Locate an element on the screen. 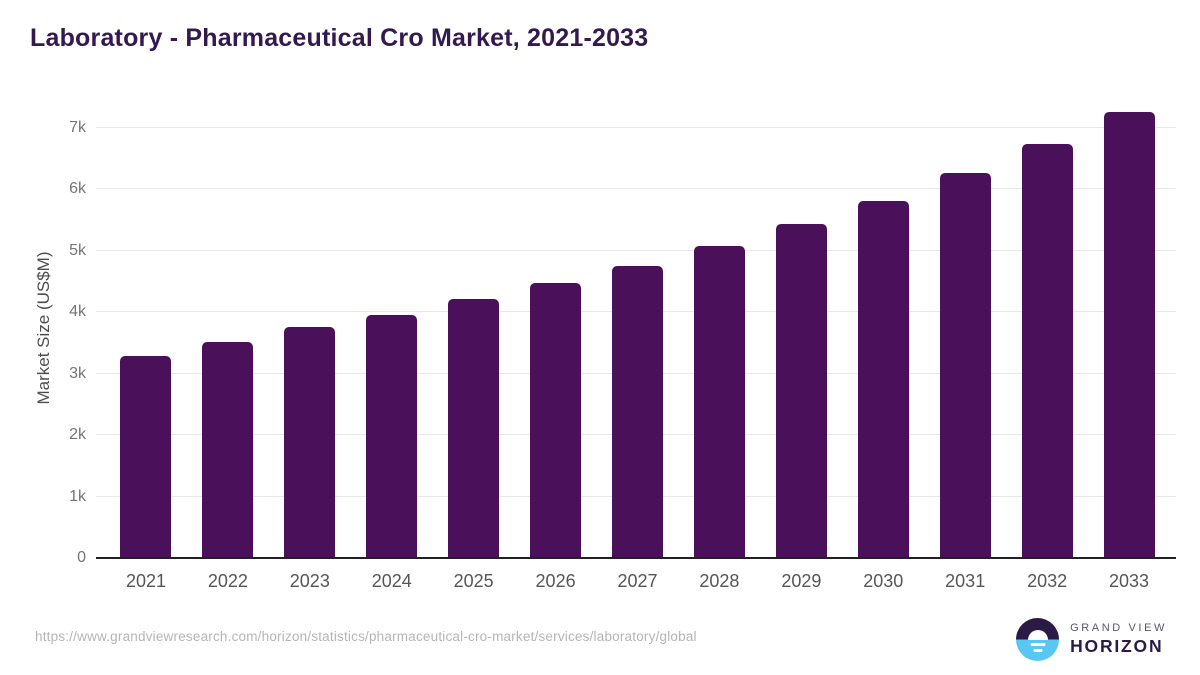 This screenshot has height=675, width=1200. y-tick-3k: 3k is located at coordinates (77, 373).